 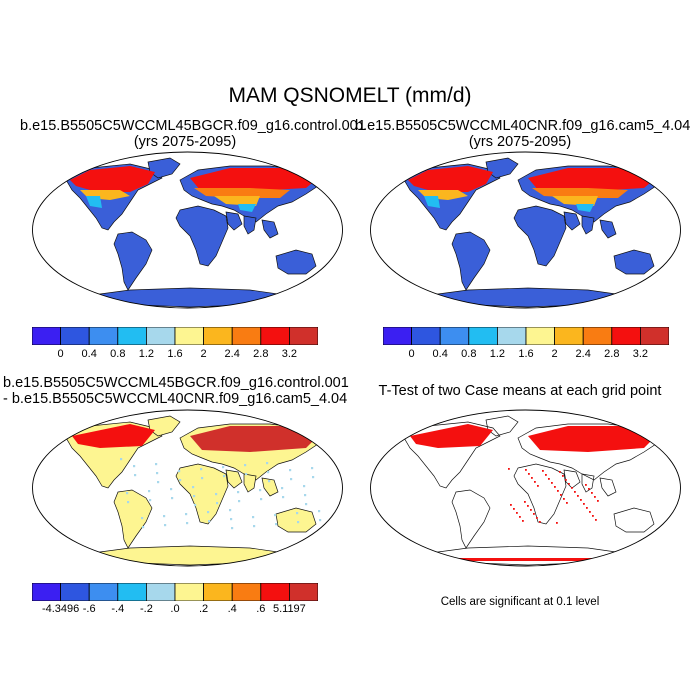 I want to click on snowmelt-tibet, so click(x=585, y=208).